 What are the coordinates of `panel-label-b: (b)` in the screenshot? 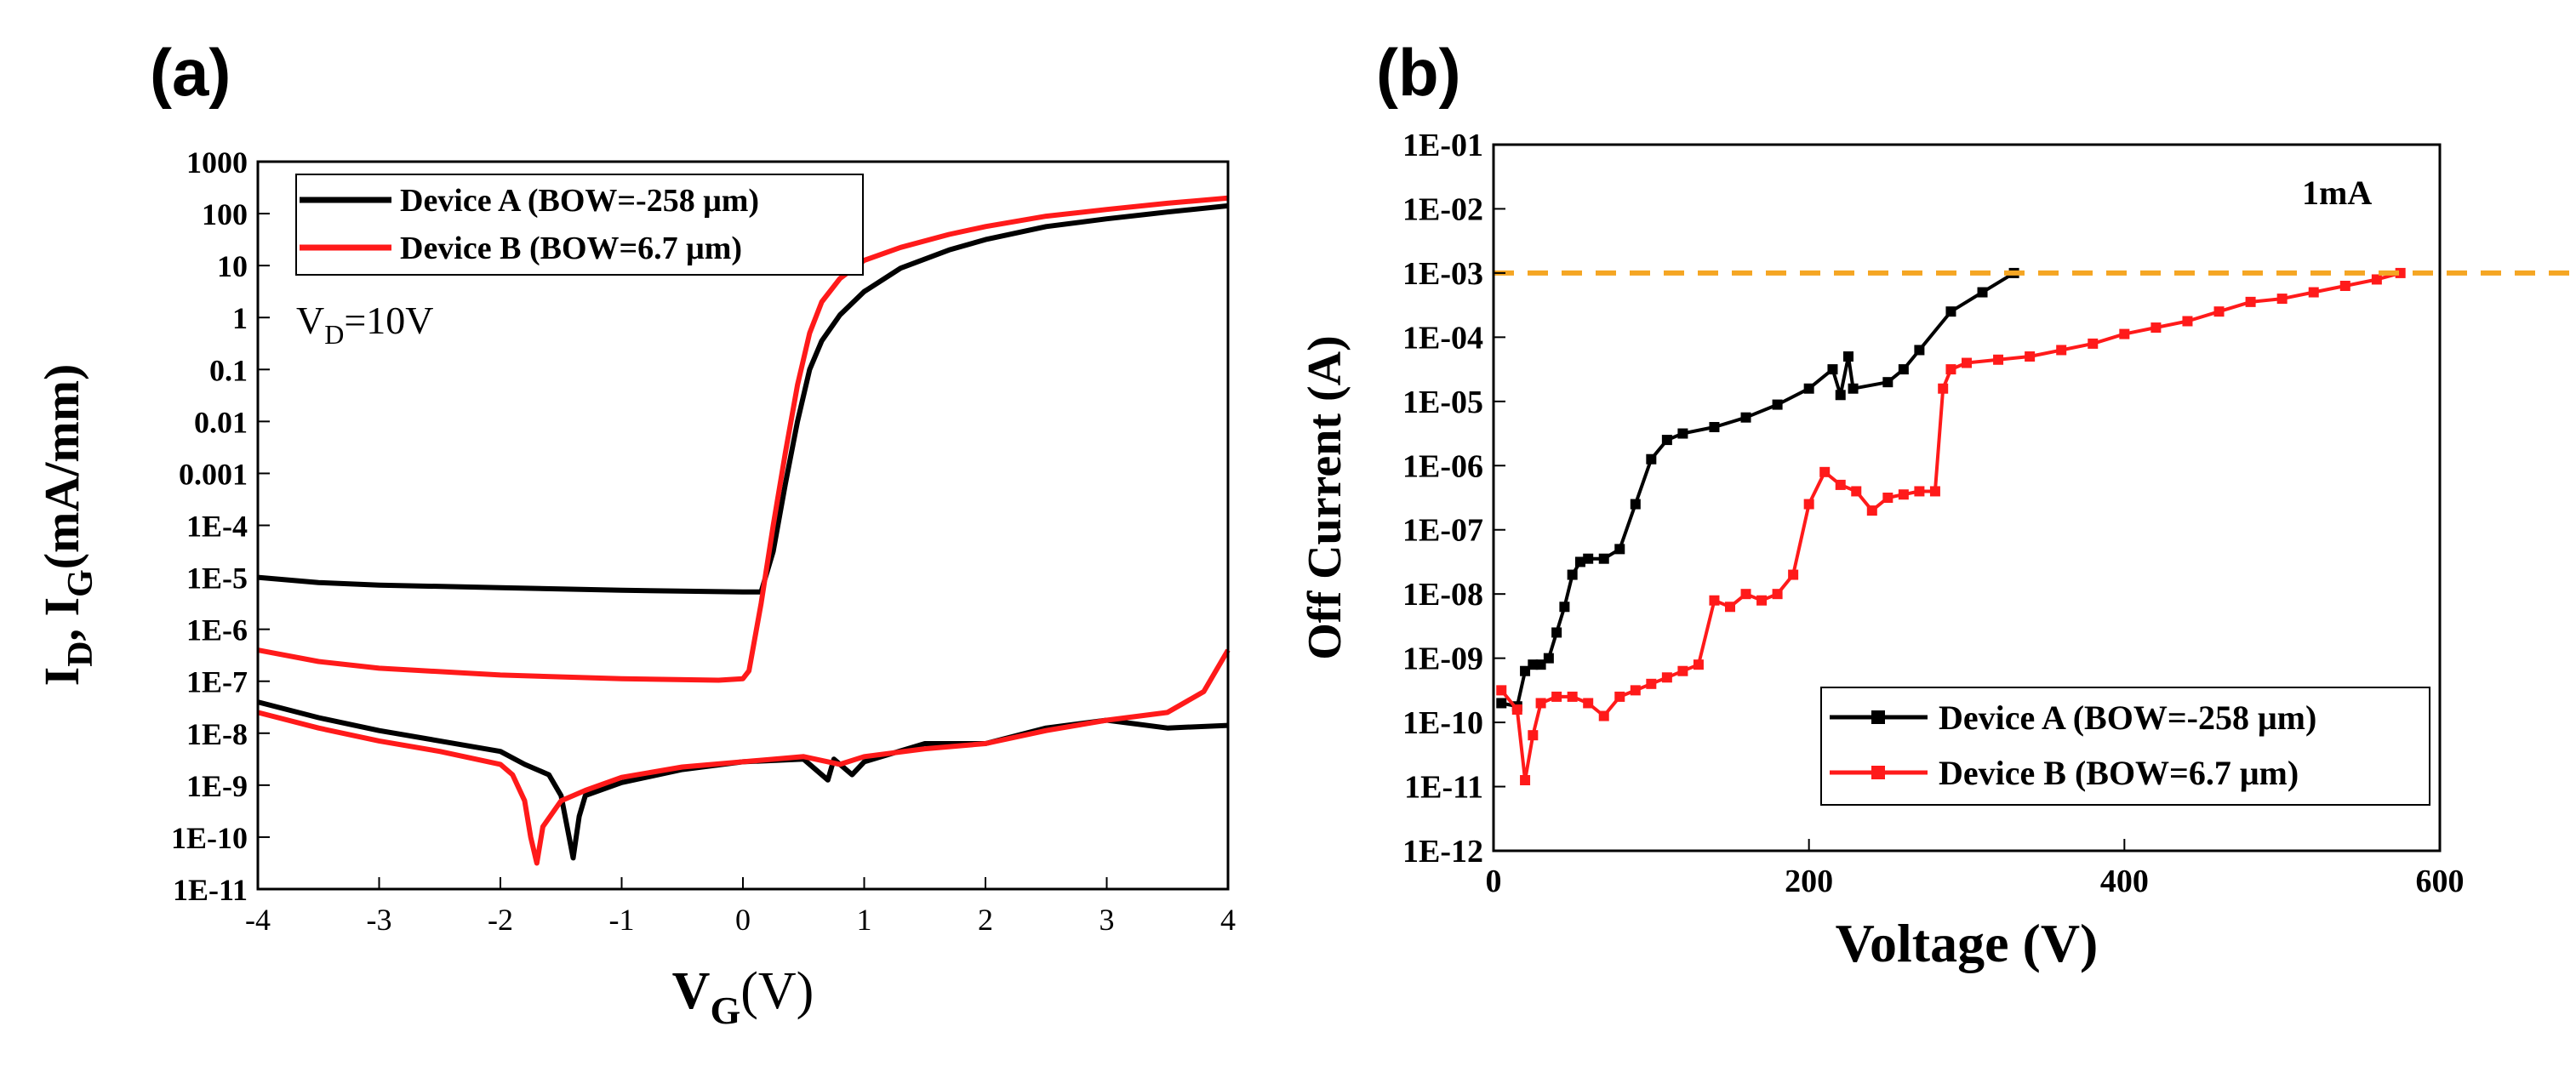 It's located at (1418, 72).